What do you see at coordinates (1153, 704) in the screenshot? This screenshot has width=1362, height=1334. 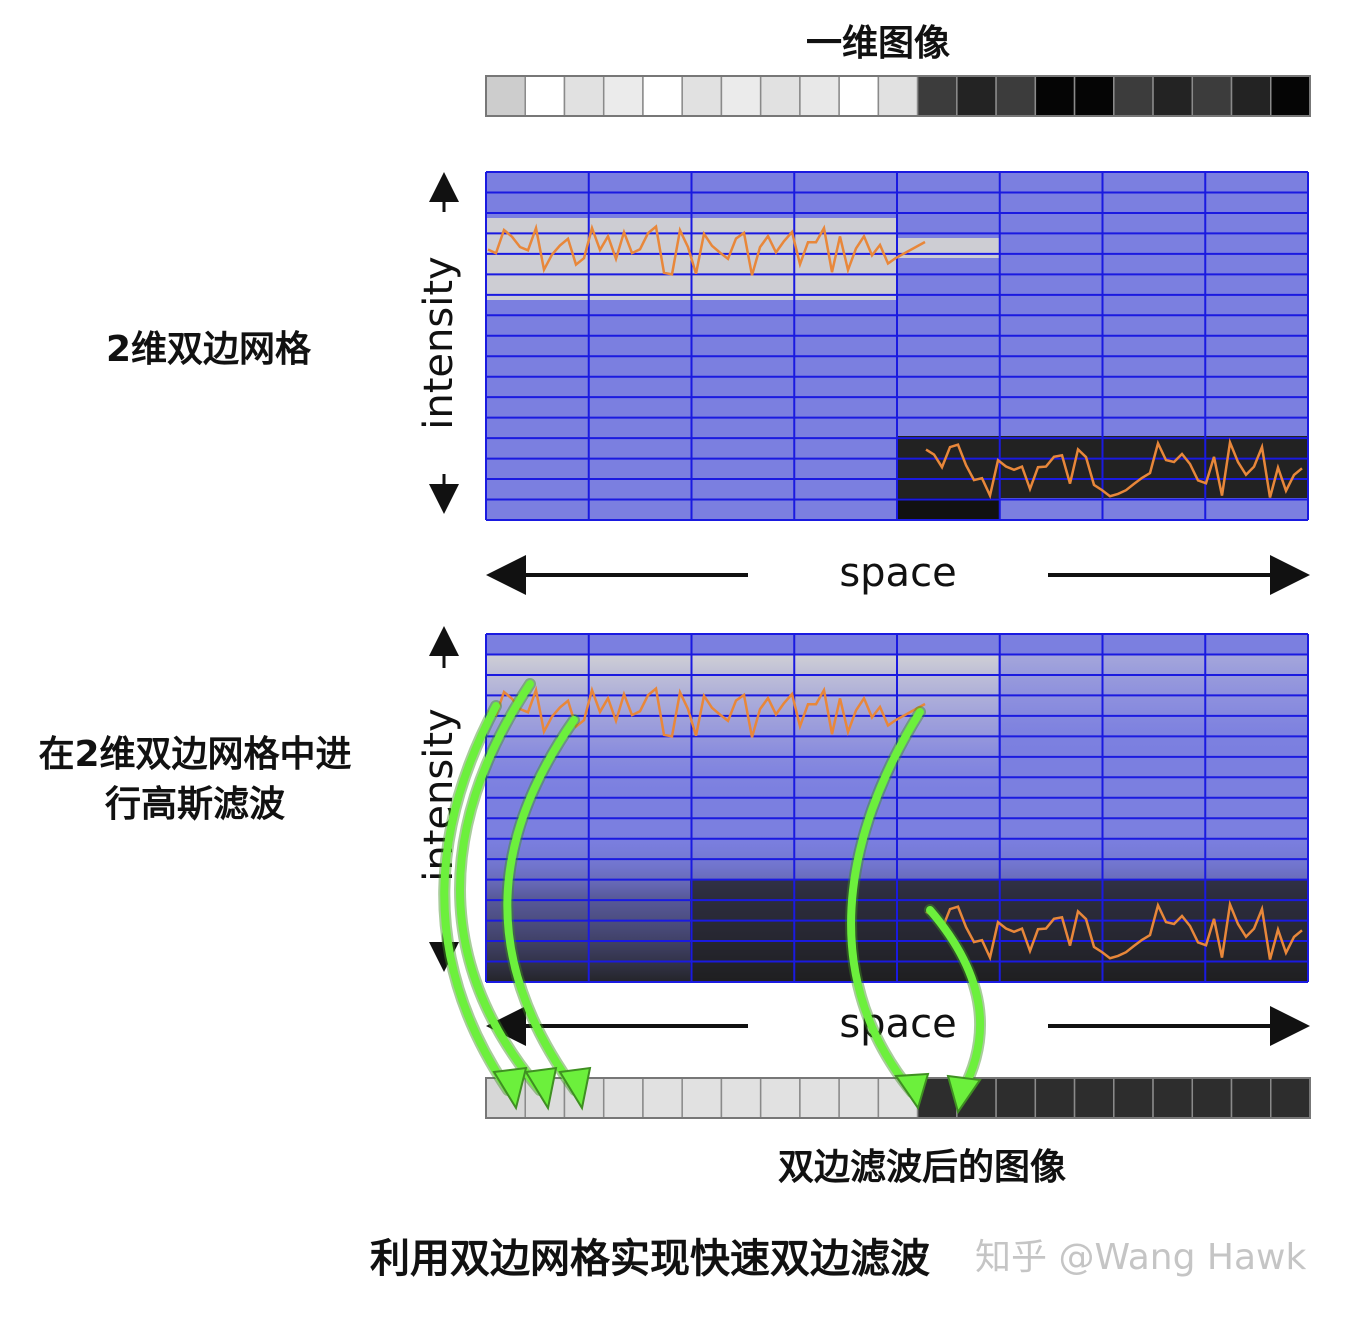 I see `grid-blurred-bright-fade-right` at bounding box center [1153, 704].